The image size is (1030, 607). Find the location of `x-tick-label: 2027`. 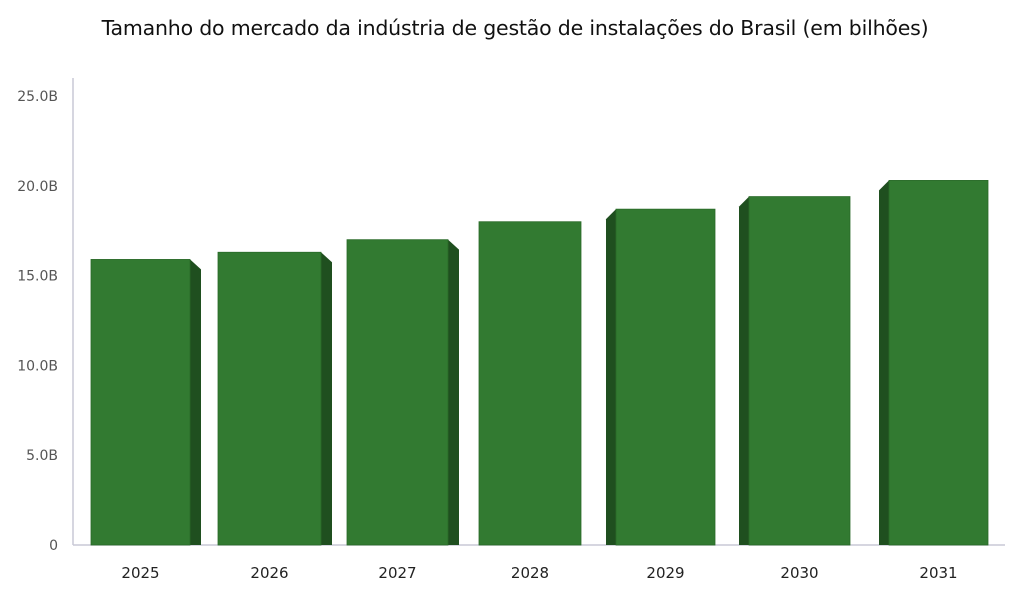

x-tick-label: 2027 is located at coordinates (397, 573).